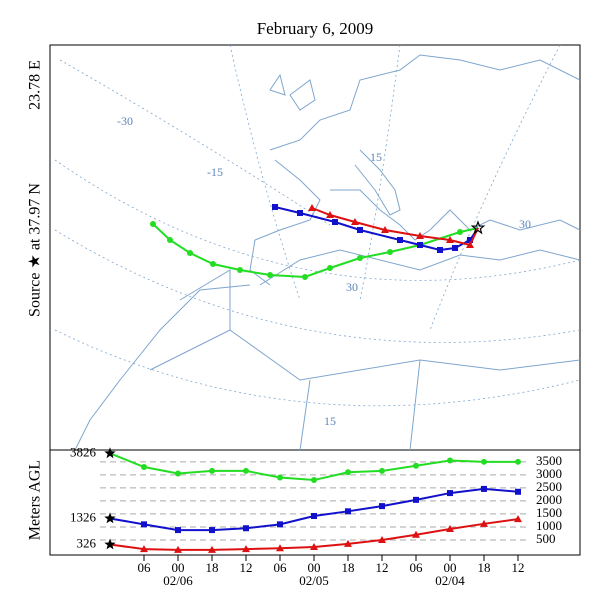 Image resolution: width=600 pixels, height=610 pixels. I want to click on y-tick-label: 3500, so click(549, 460).